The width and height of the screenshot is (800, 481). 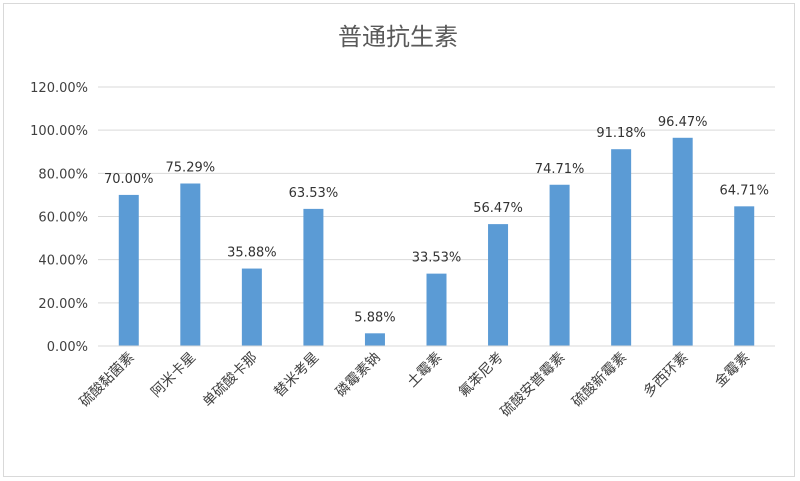 I want to click on data-label: 64.71%, so click(x=744, y=190).